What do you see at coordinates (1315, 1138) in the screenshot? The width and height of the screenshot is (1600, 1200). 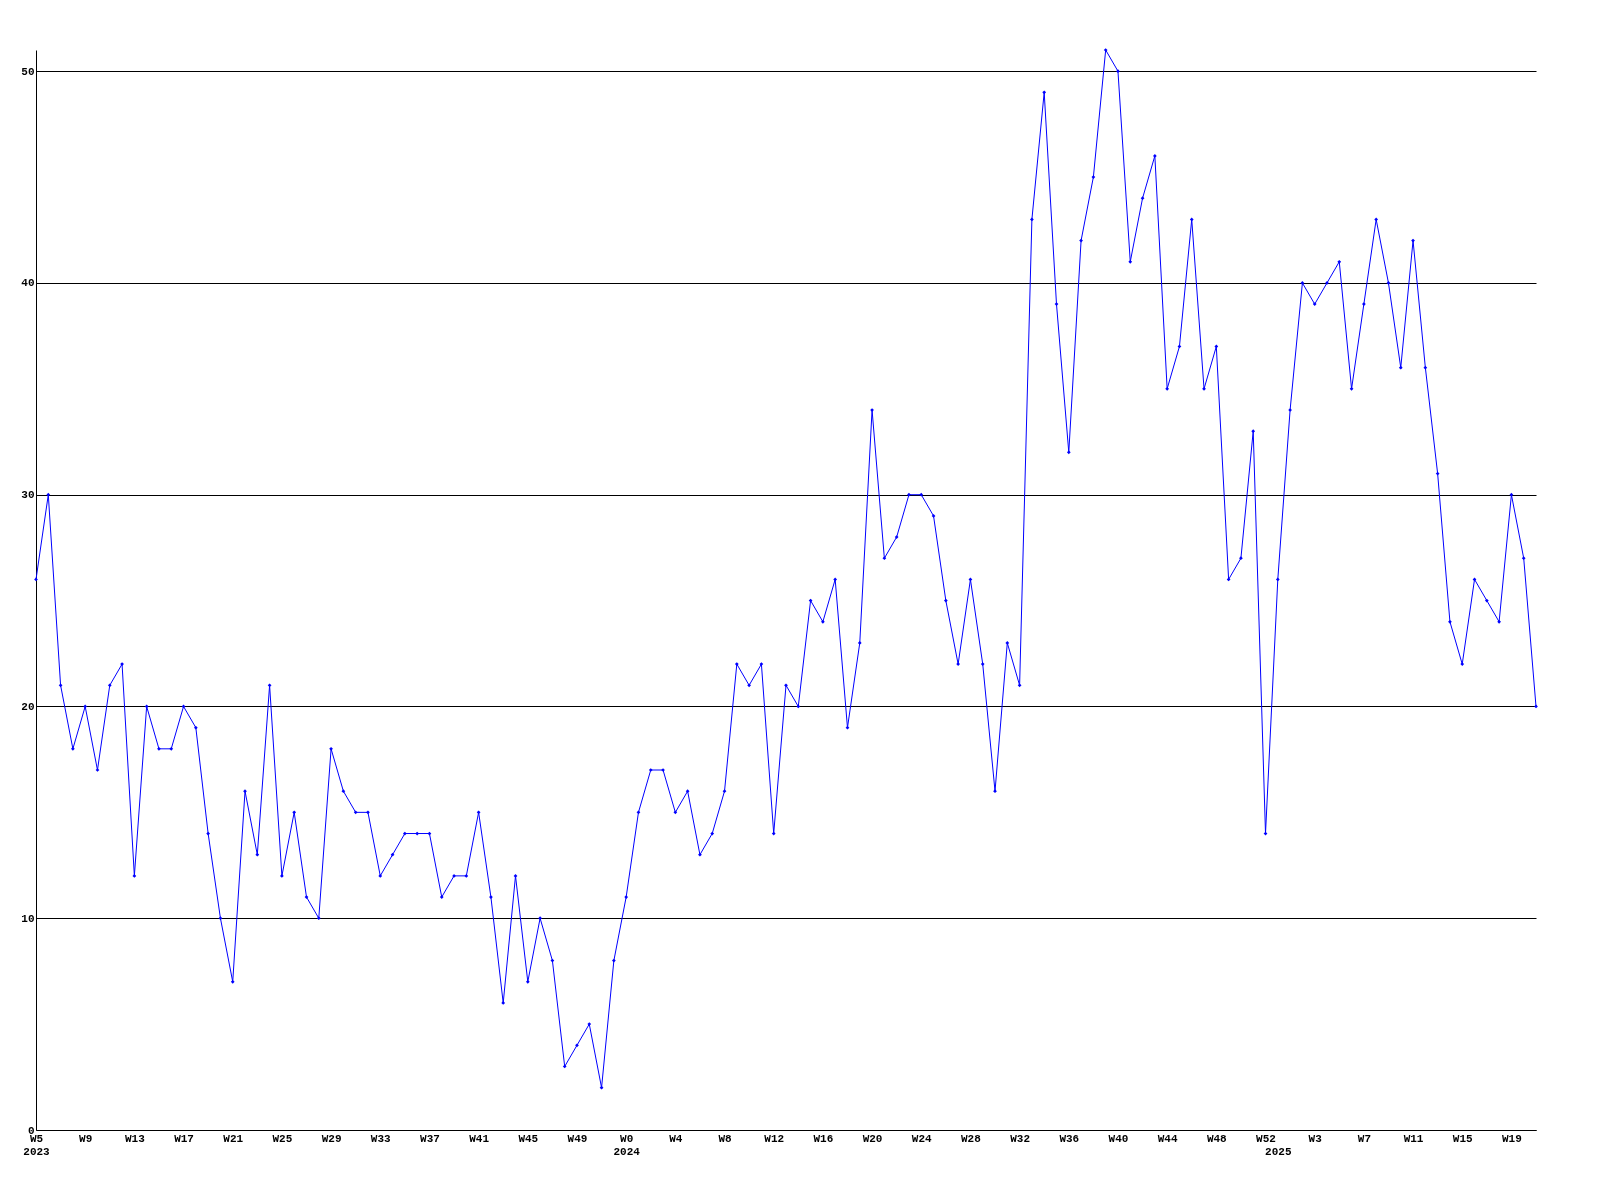 I see `x-tick-label: W3` at bounding box center [1315, 1138].